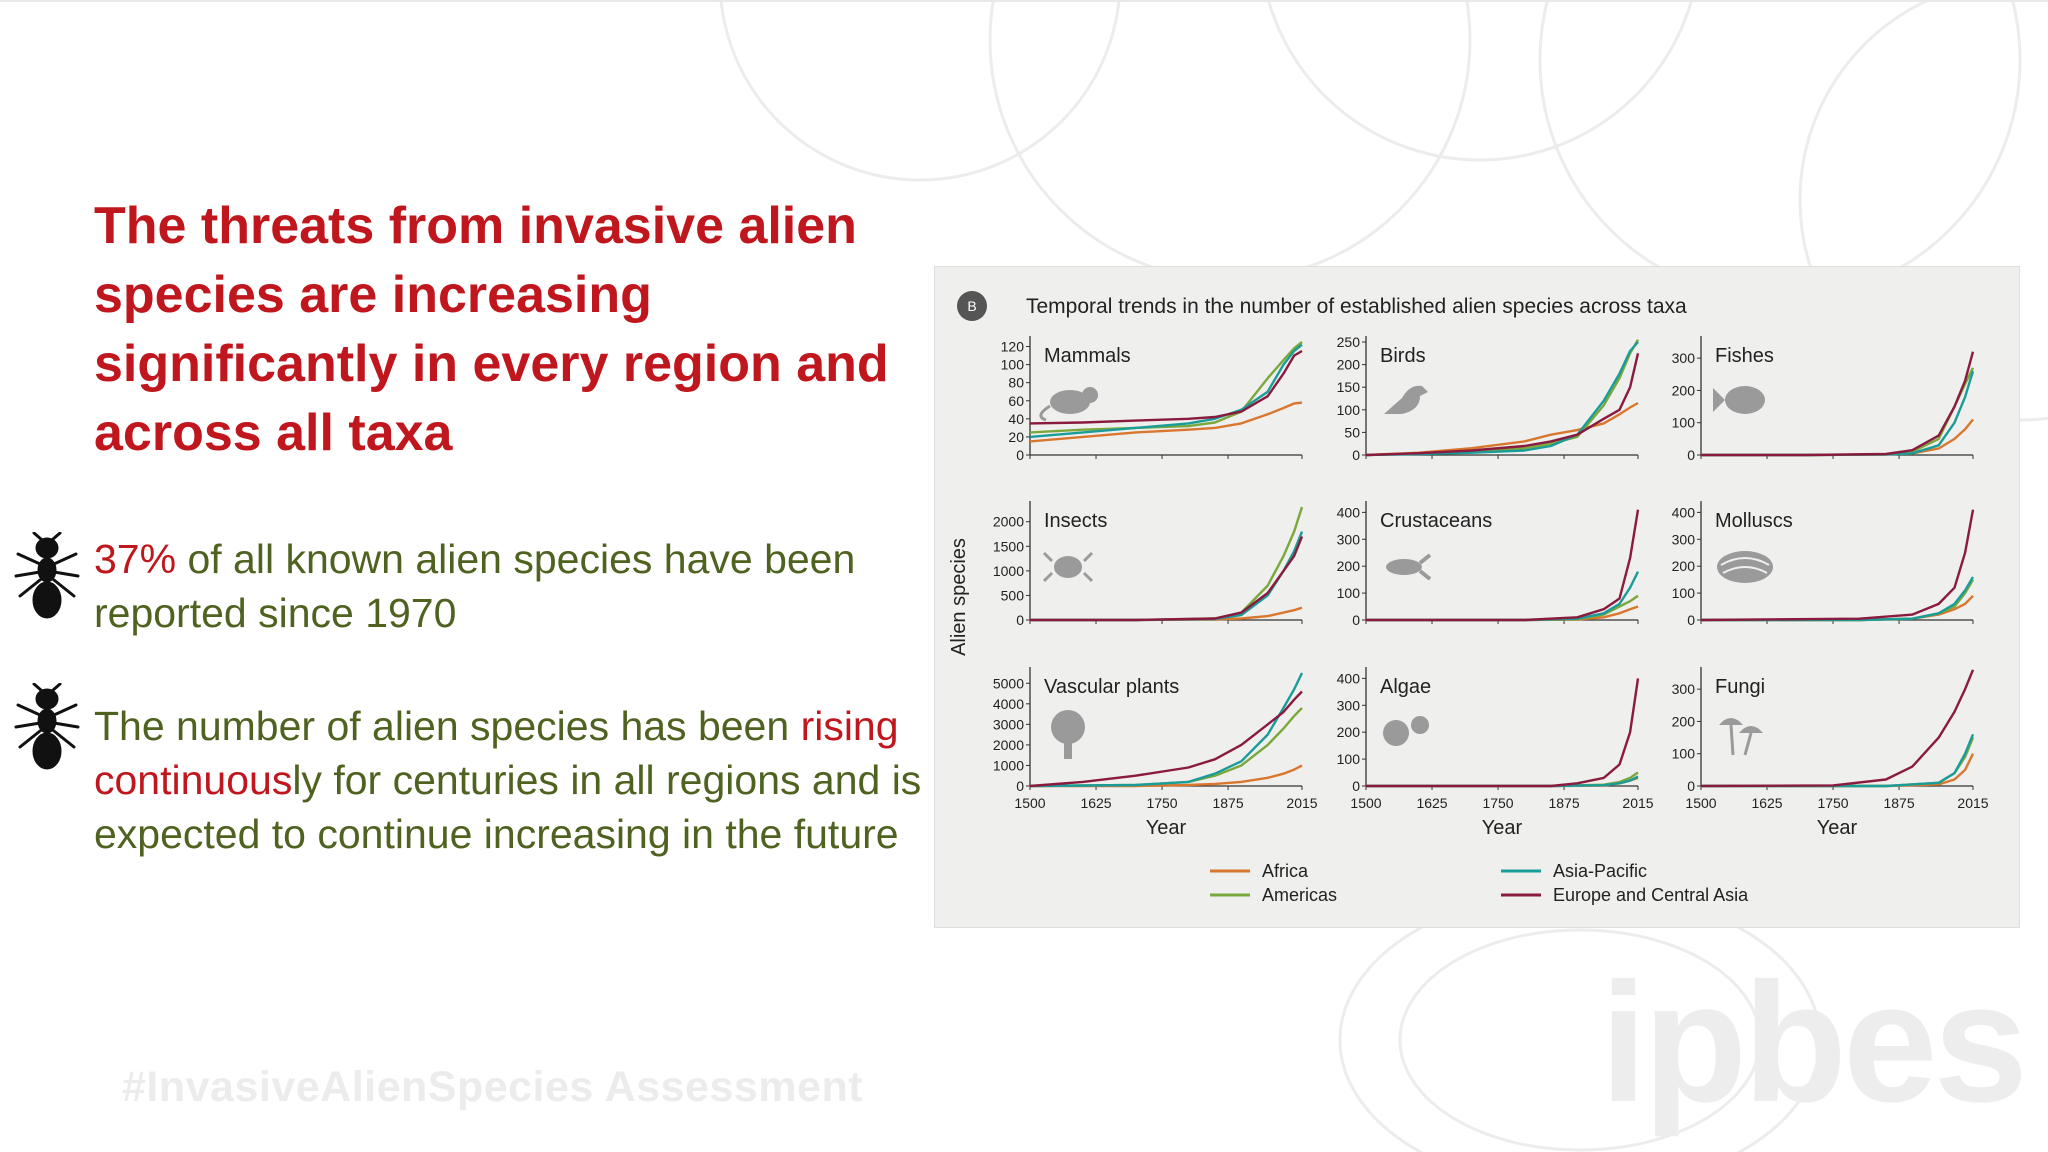 This screenshot has height=1152, width=2048. I want to click on y-tick-label: 40, so click(1016, 419).